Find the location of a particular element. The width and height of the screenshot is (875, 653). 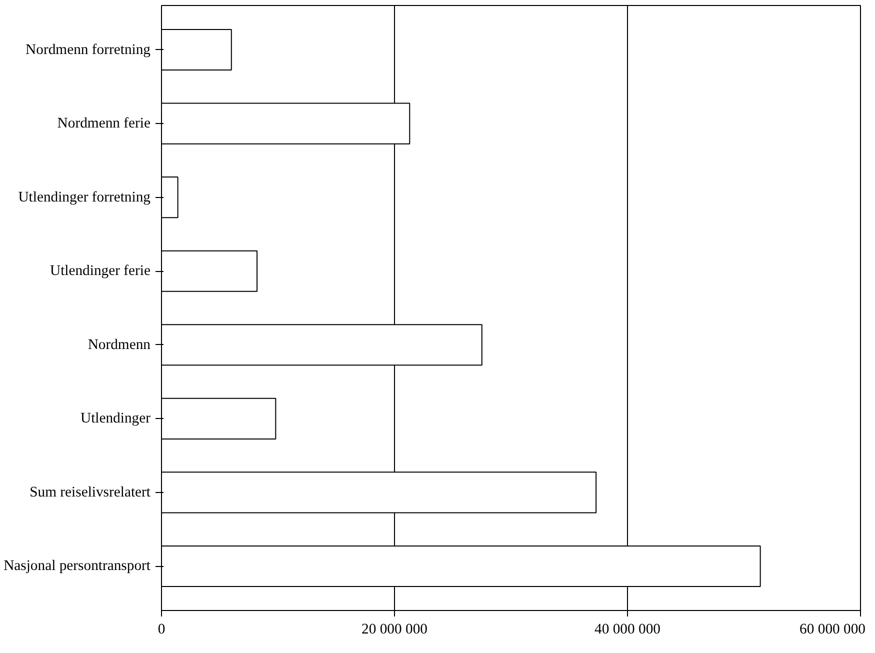

y-tick-label: Nasjonal persontransport is located at coordinates (77, 566).